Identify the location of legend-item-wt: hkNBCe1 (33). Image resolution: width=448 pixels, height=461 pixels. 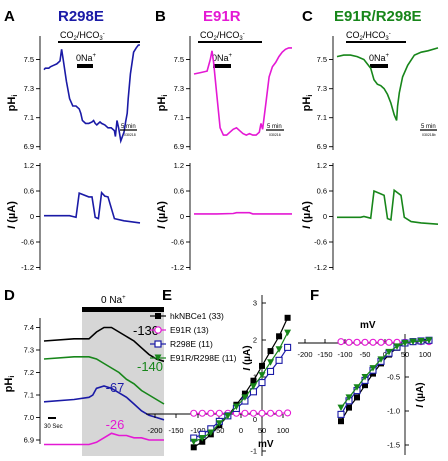
(187, 316).